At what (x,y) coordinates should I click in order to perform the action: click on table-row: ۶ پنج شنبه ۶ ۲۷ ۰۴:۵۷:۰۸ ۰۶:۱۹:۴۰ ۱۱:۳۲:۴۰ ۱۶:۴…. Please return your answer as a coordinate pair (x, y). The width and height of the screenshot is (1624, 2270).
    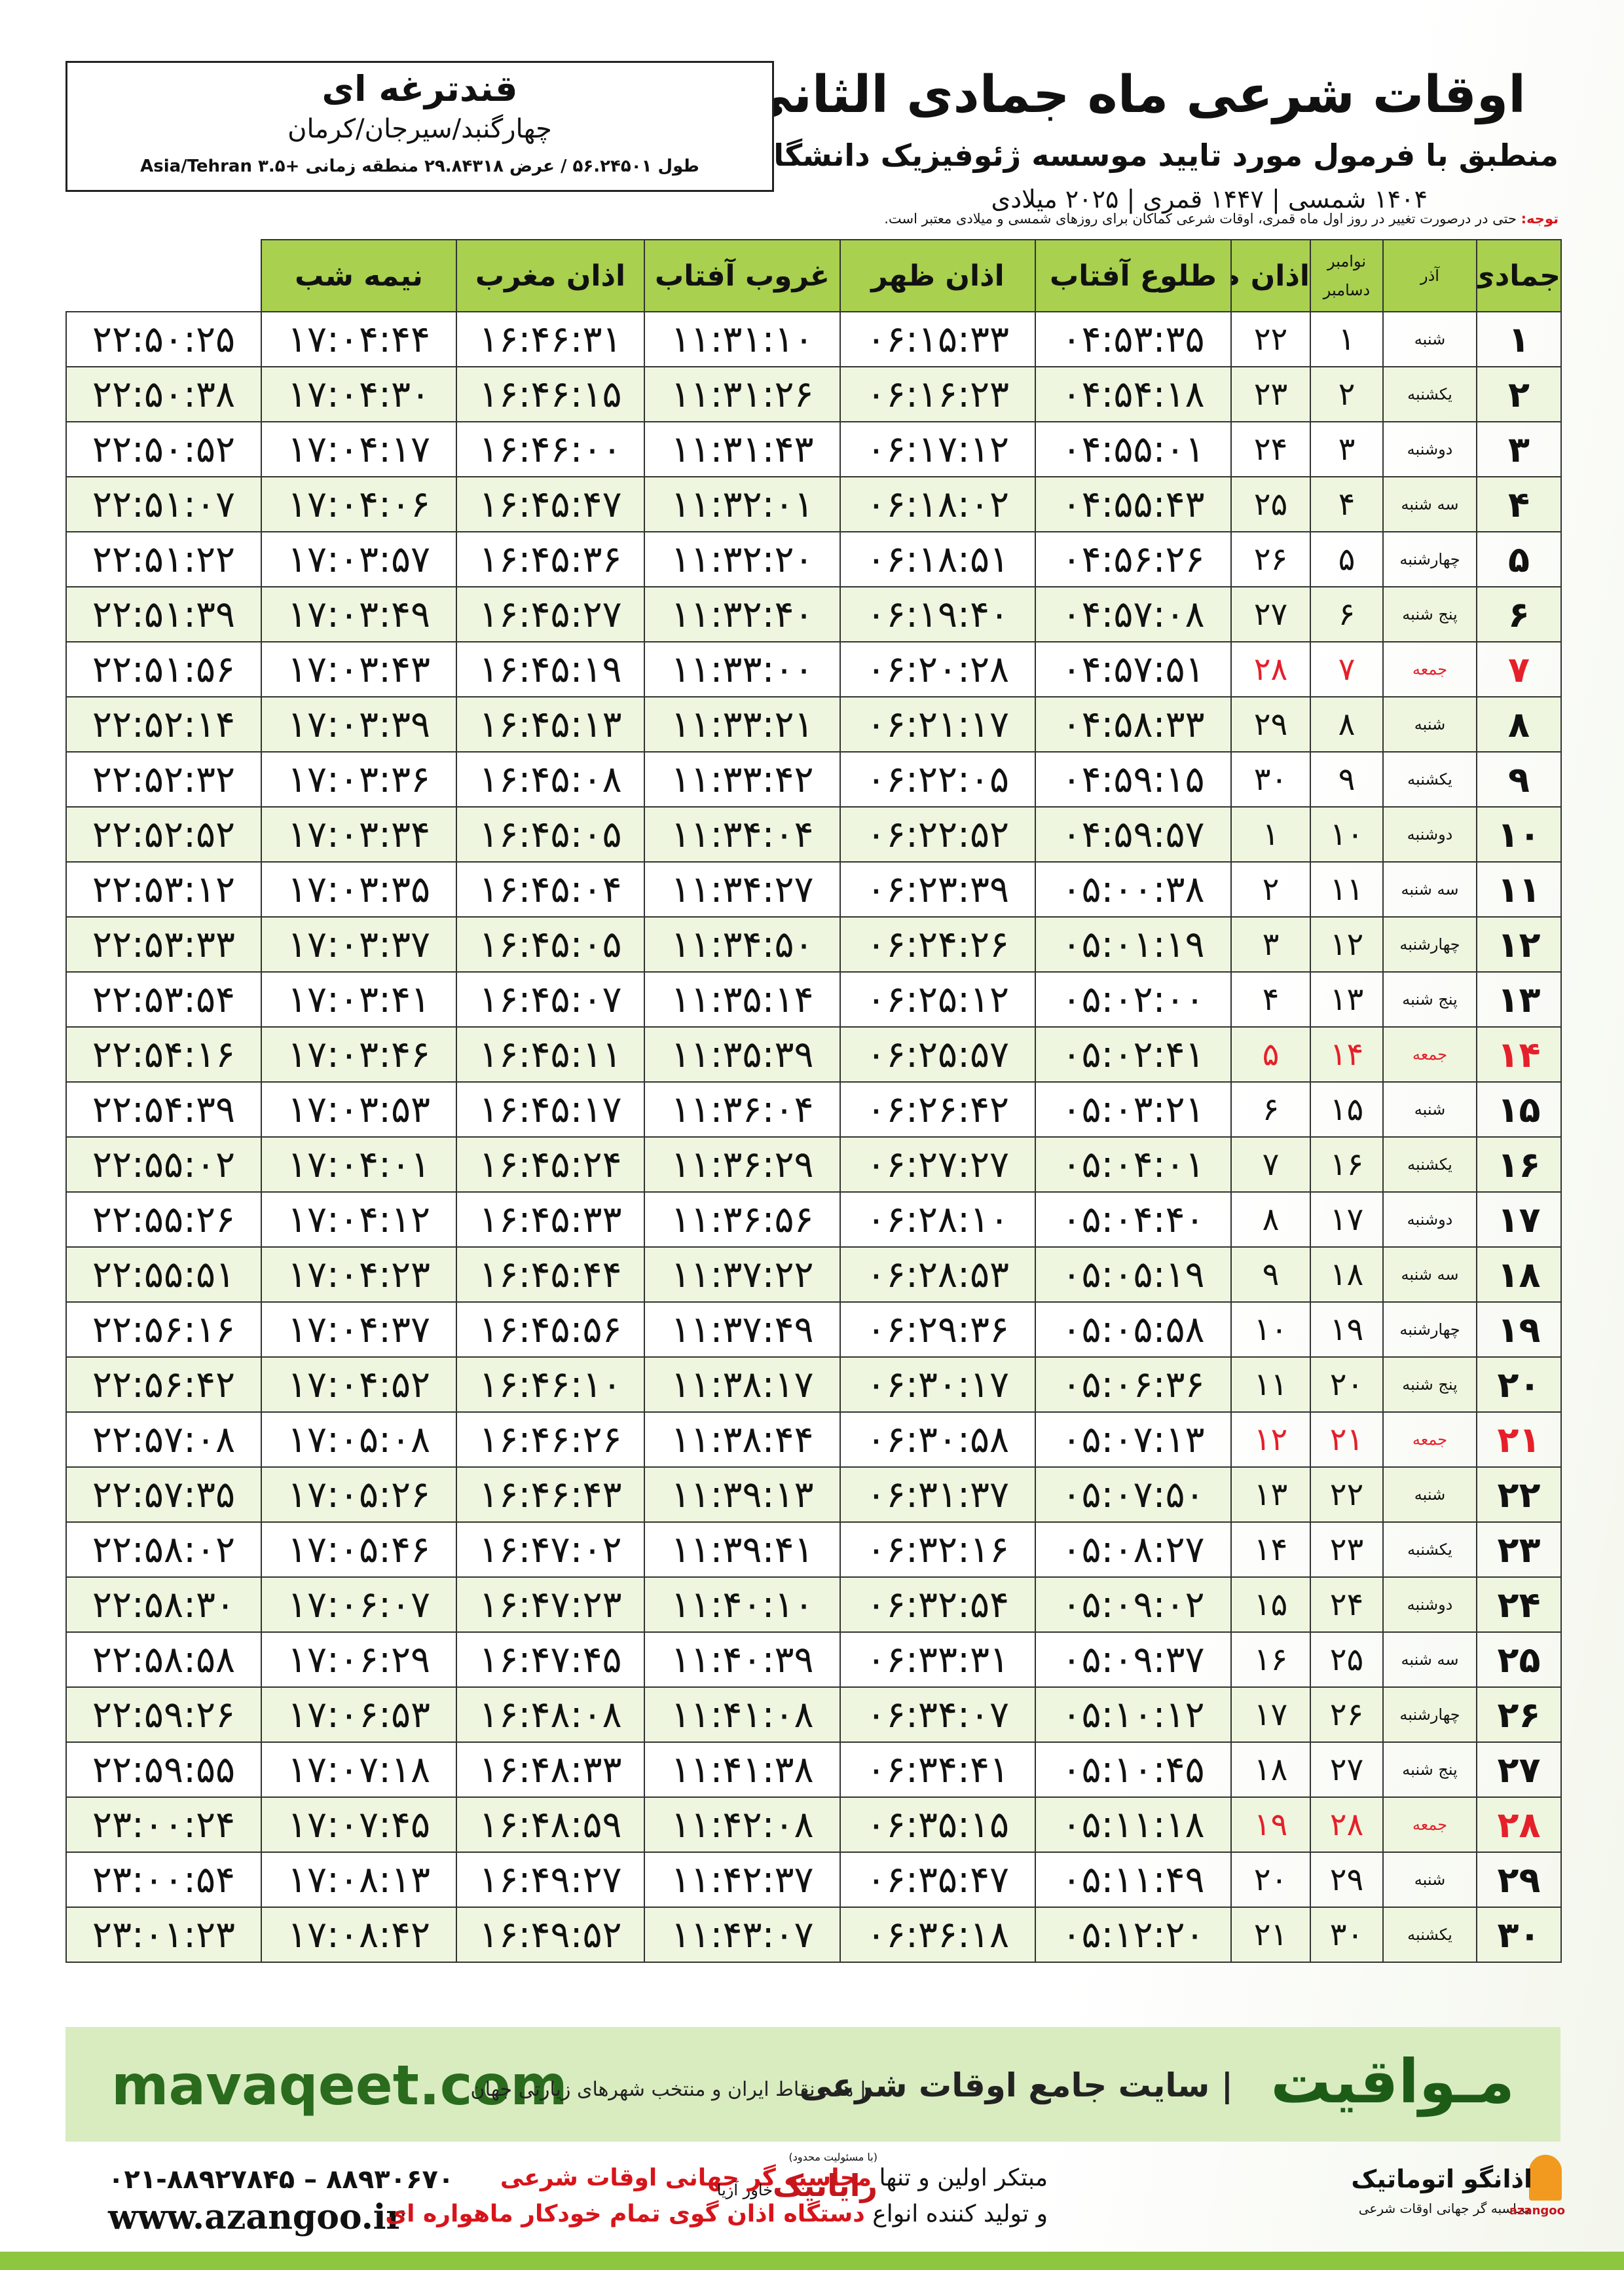
    Looking at the image, I should click on (813, 614).